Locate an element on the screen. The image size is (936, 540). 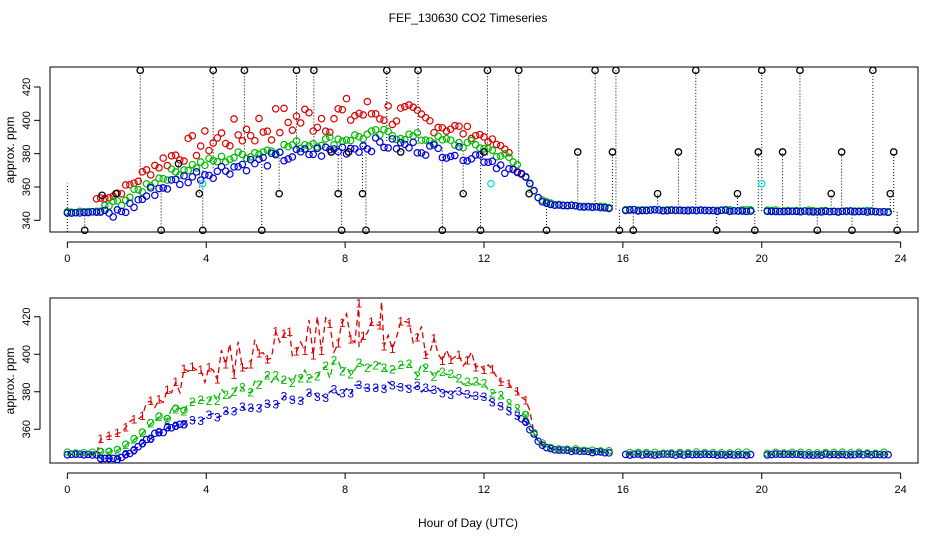
bottom-y-tick-label: 420 is located at coordinates (27, 317).